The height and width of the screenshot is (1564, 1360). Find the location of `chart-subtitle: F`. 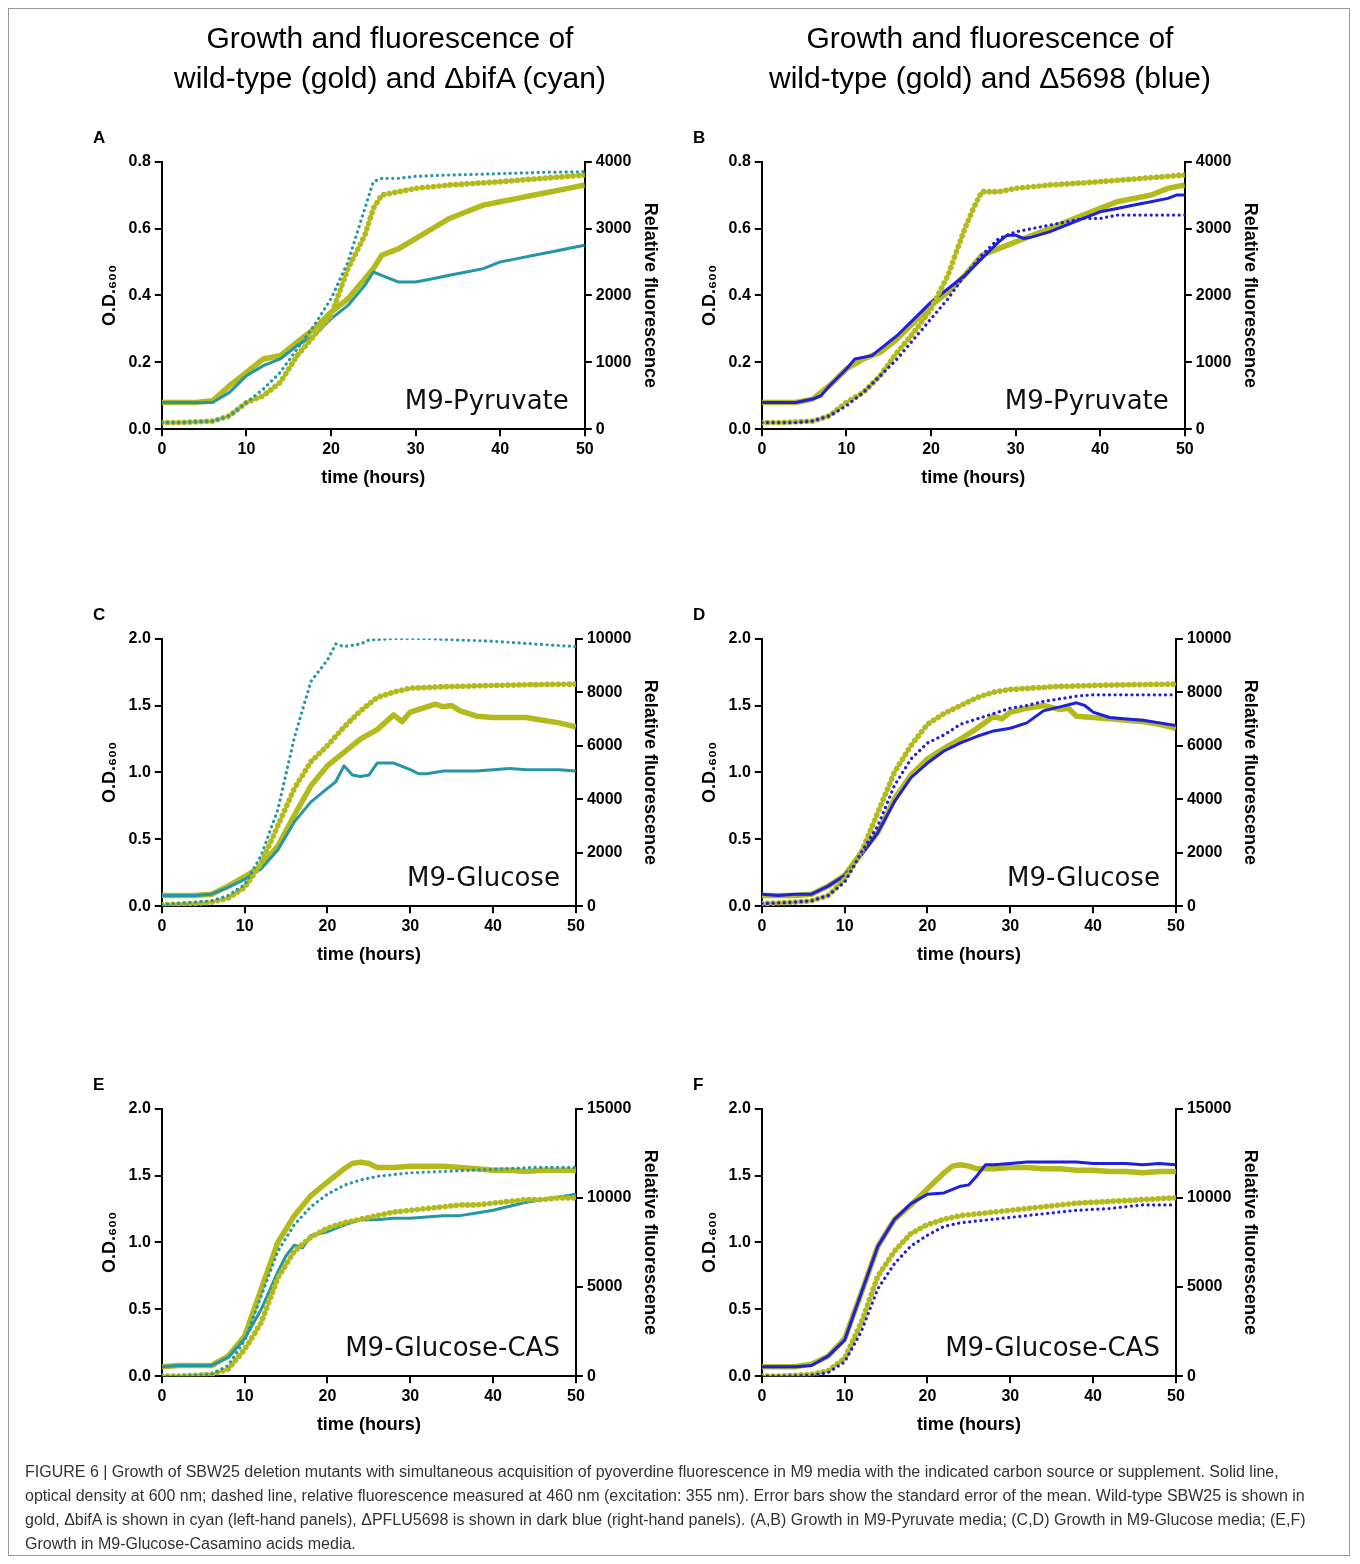

chart-subtitle: F is located at coordinates (699, 1085).